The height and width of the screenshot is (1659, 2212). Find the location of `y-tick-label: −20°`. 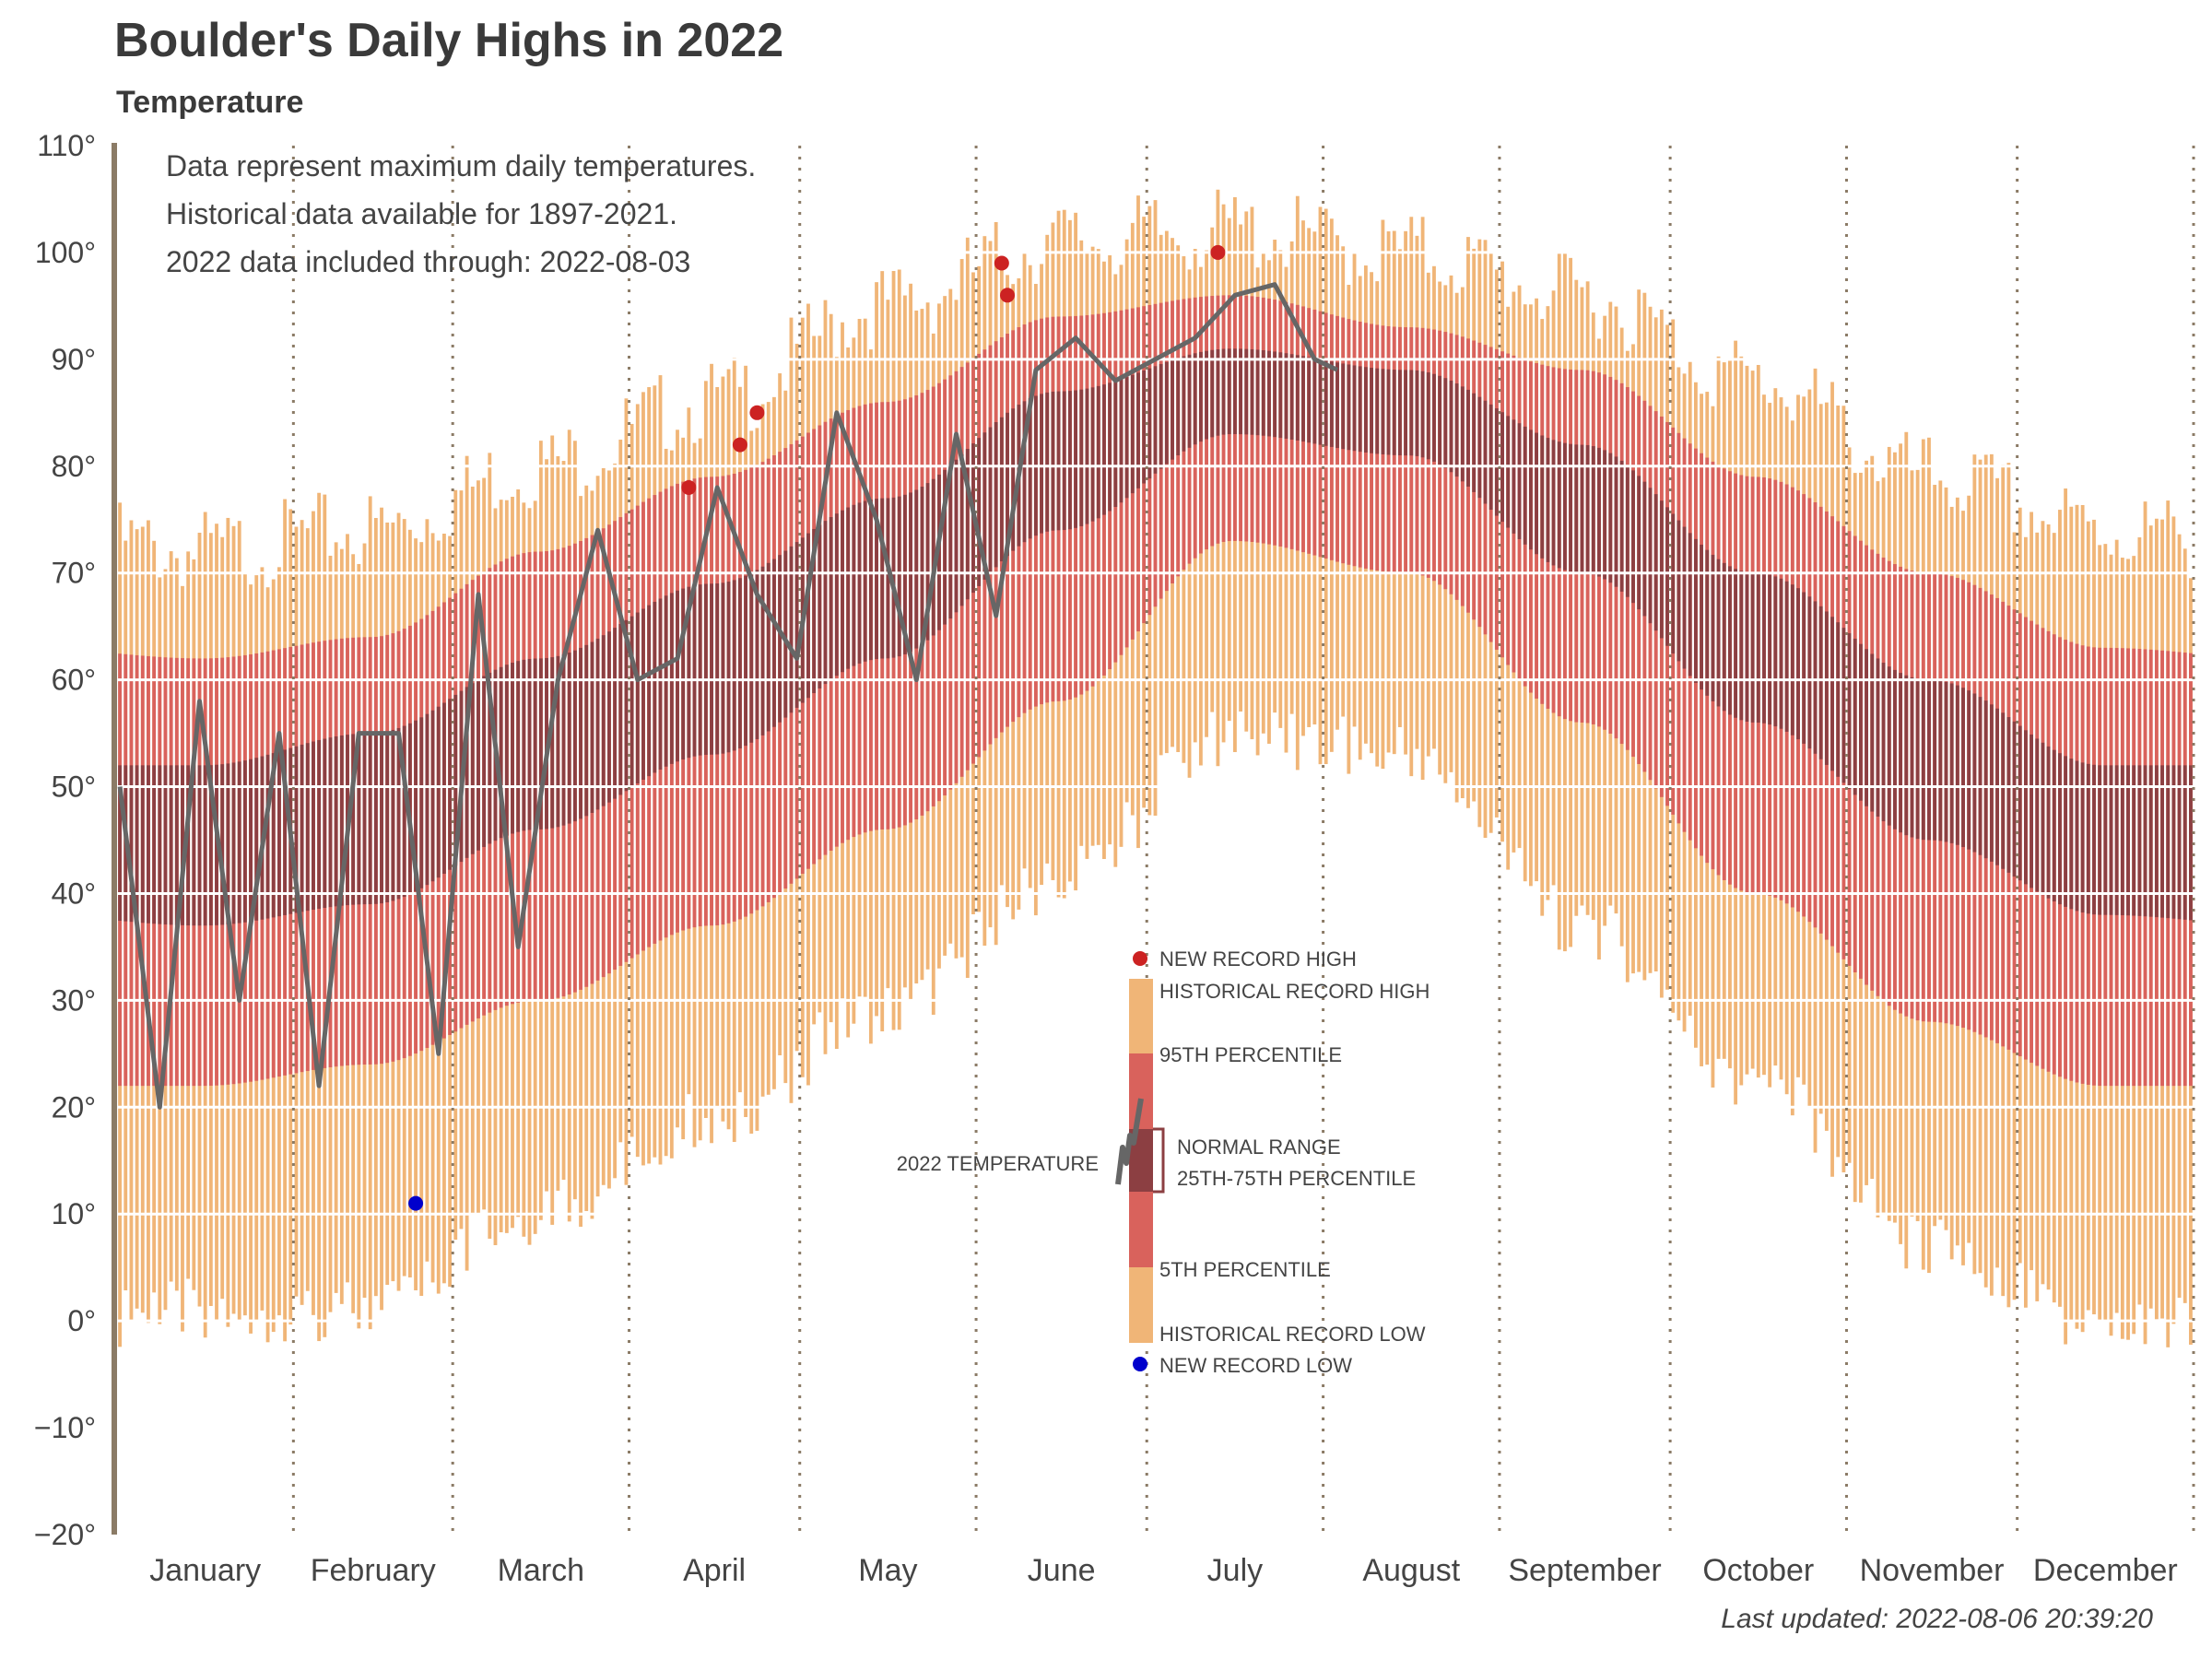

y-tick-label: −20° is located at coordinates (65, 1534).